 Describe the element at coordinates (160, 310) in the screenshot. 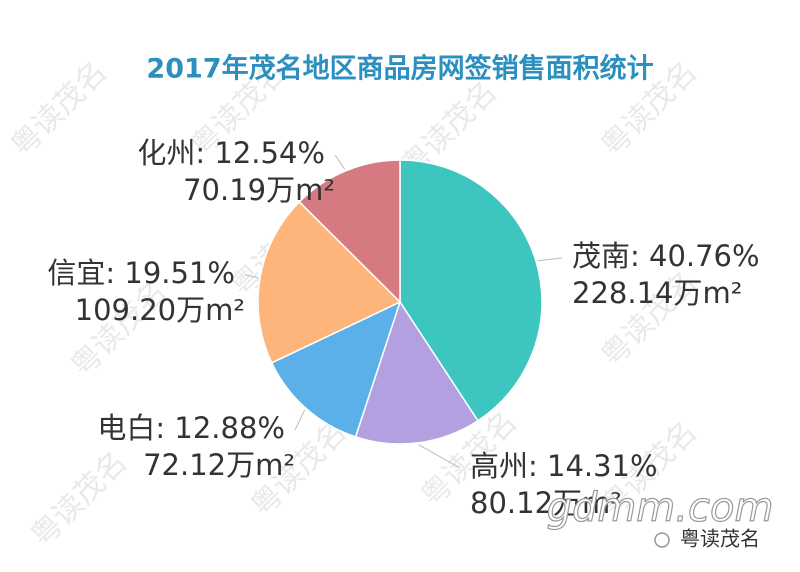

I see `area-label: 109.20万m²` at that location.